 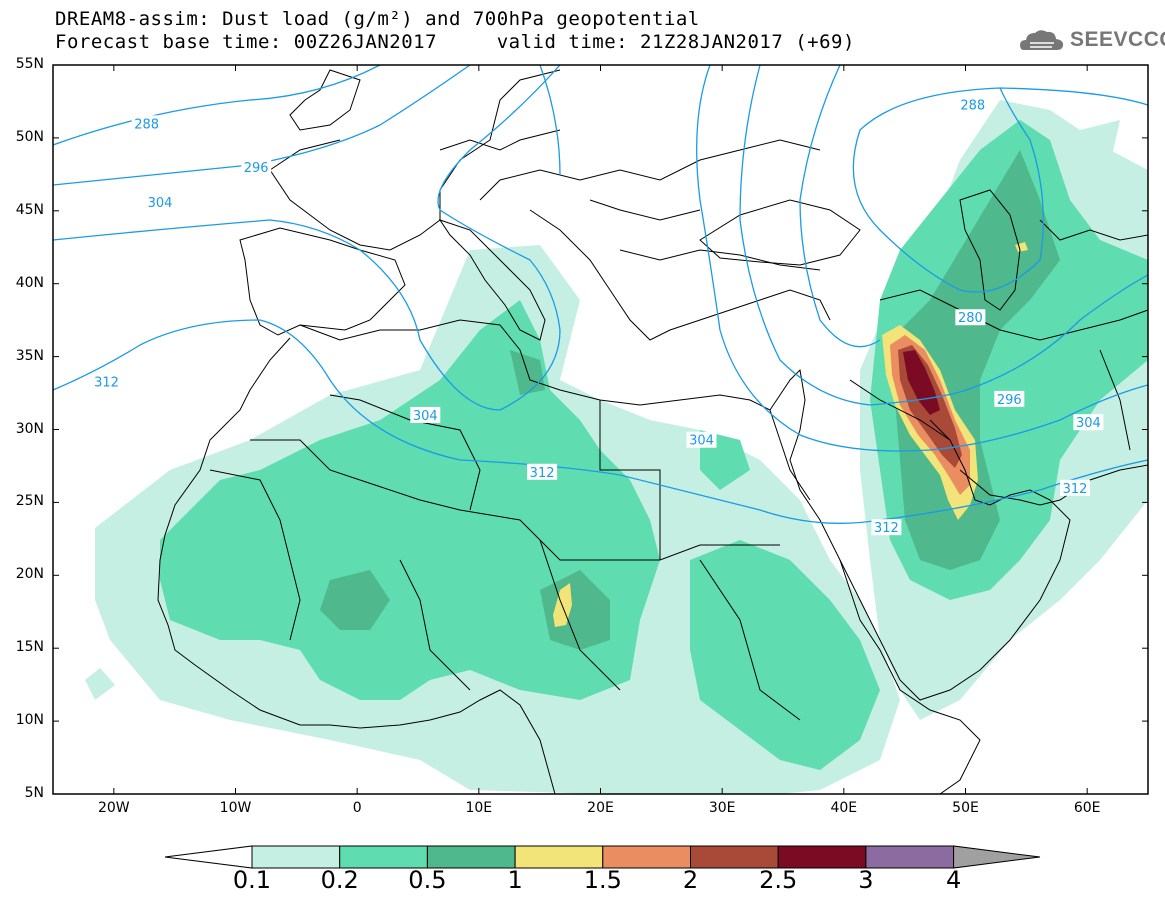 I want to click on lat-tick-label: 45N, so click(x=29, y=209).